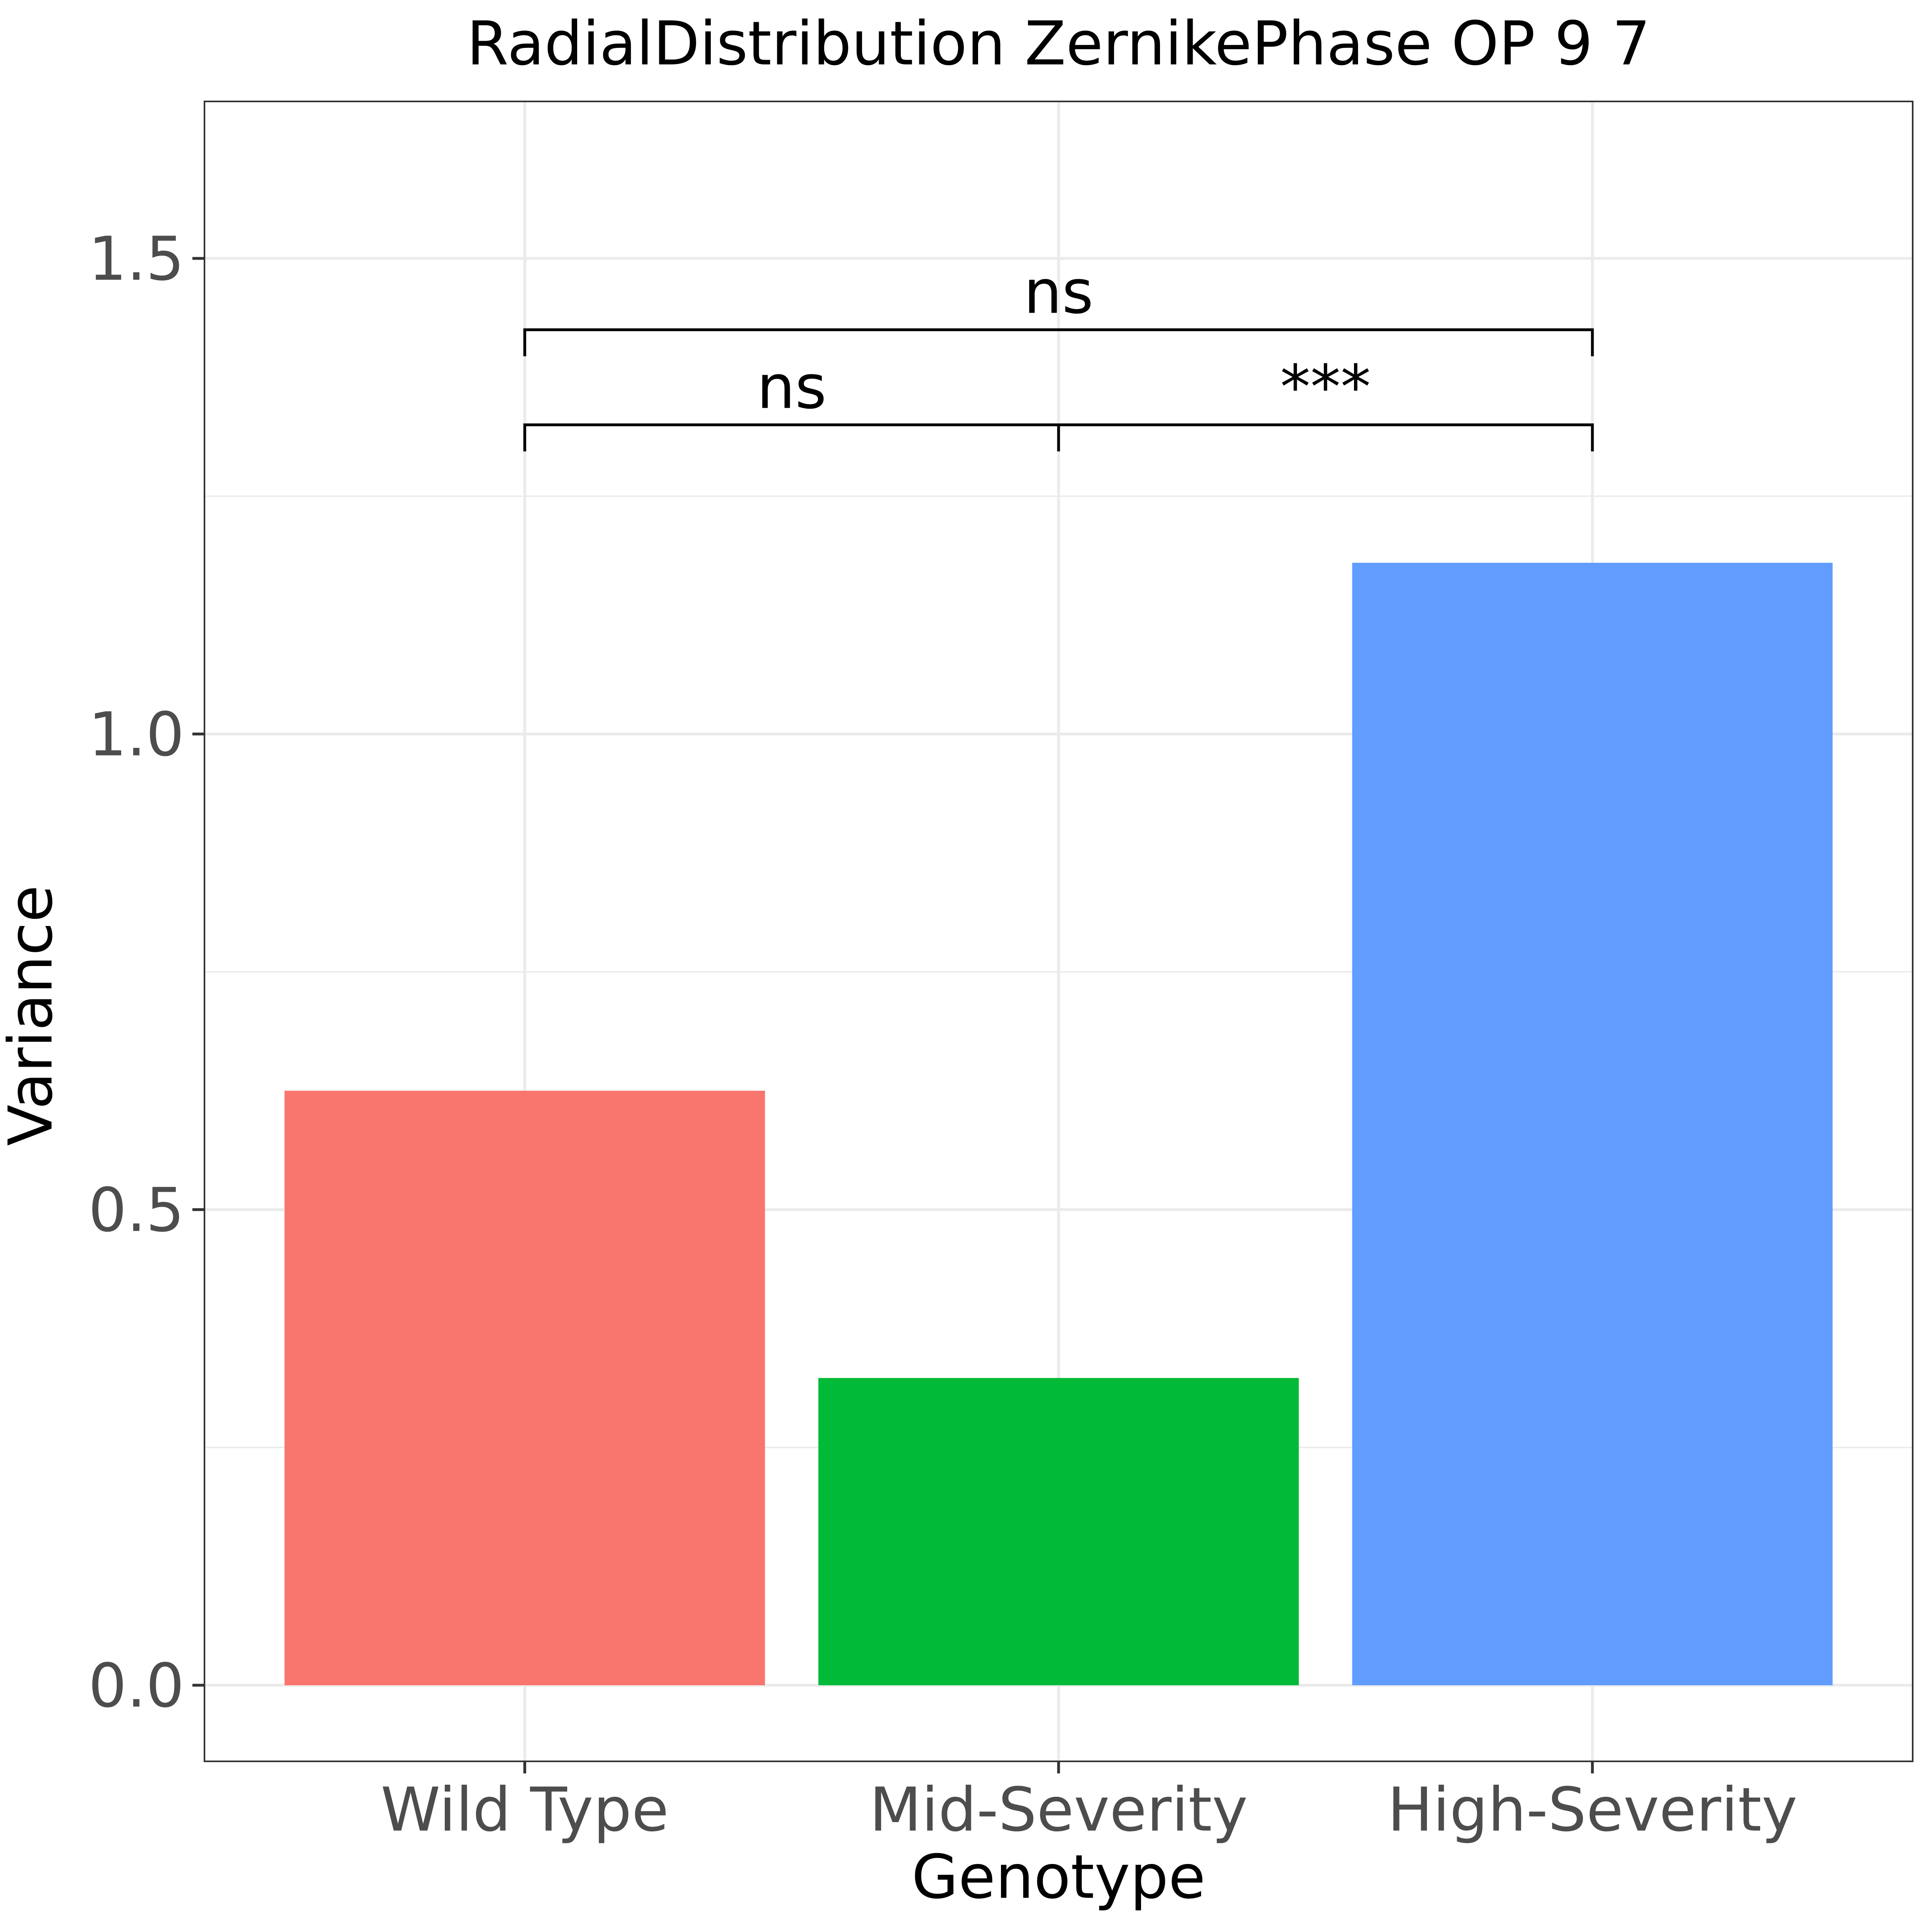  Describe the element at coordinates (1058, 1531) in the screenshot. I see `bar-mid-severity` at that location.